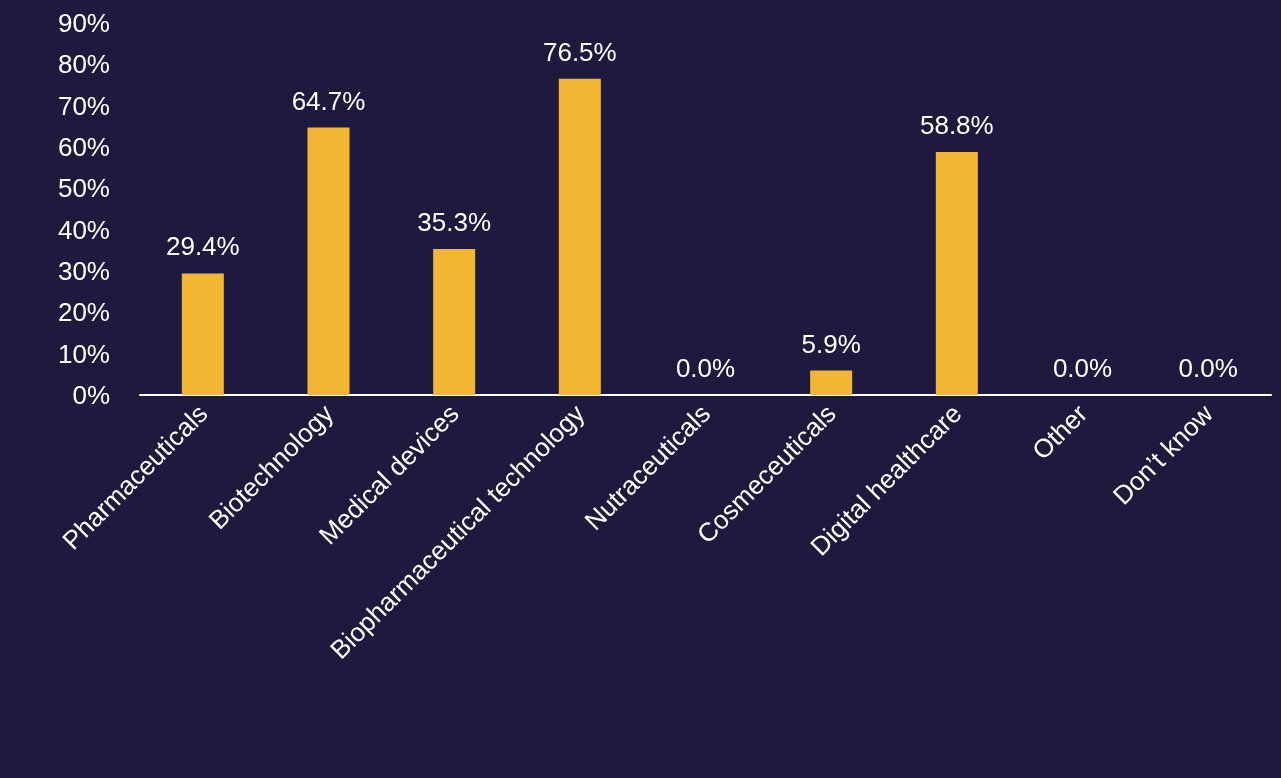  I want to click on y-tick-label: 10%, so click(83, 353).